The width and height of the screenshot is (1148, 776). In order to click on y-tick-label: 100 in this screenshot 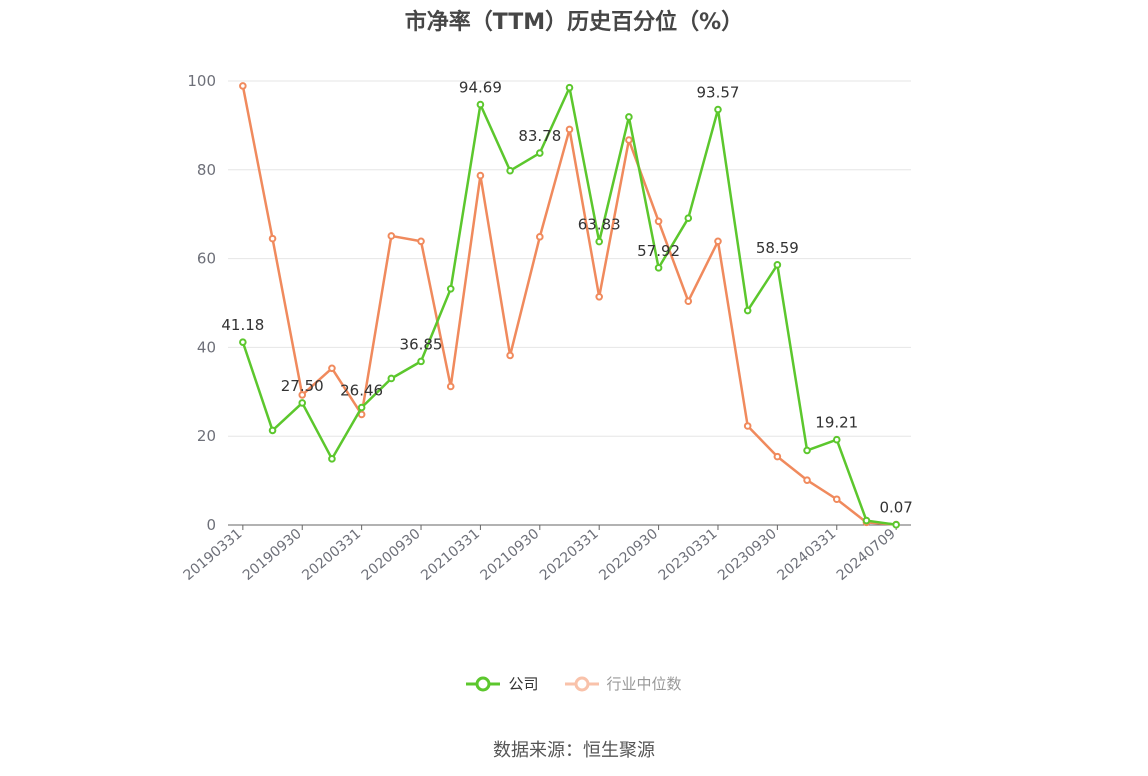, I will do `click(201, 81)`.